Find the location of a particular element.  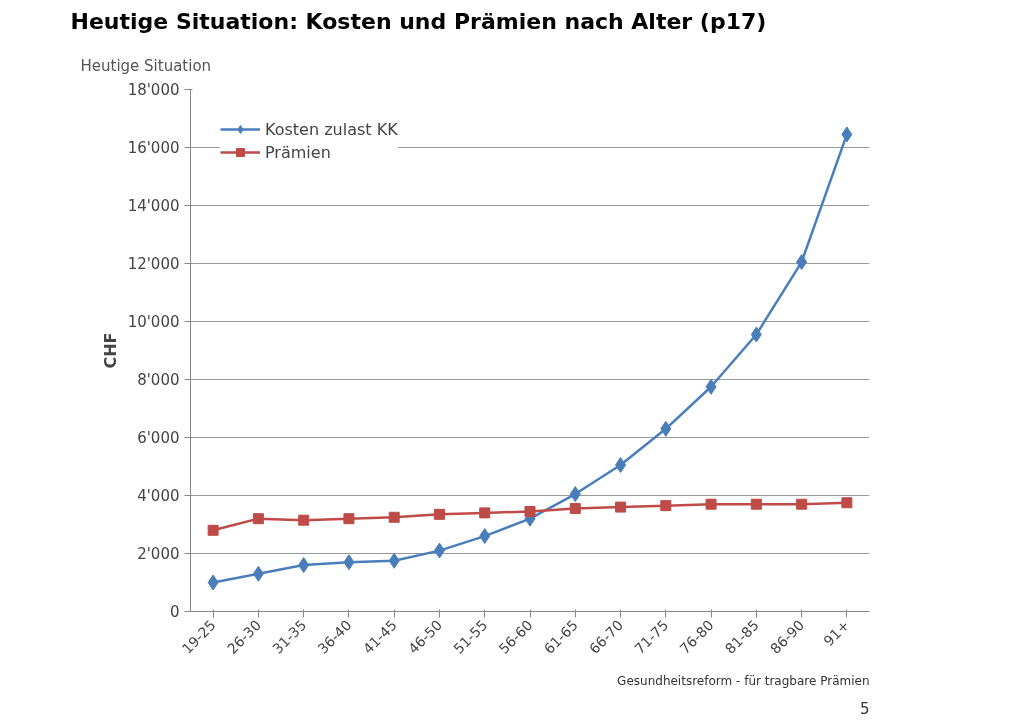

legend-label: Kosten zulast KK is located at coordinates (331, 129).